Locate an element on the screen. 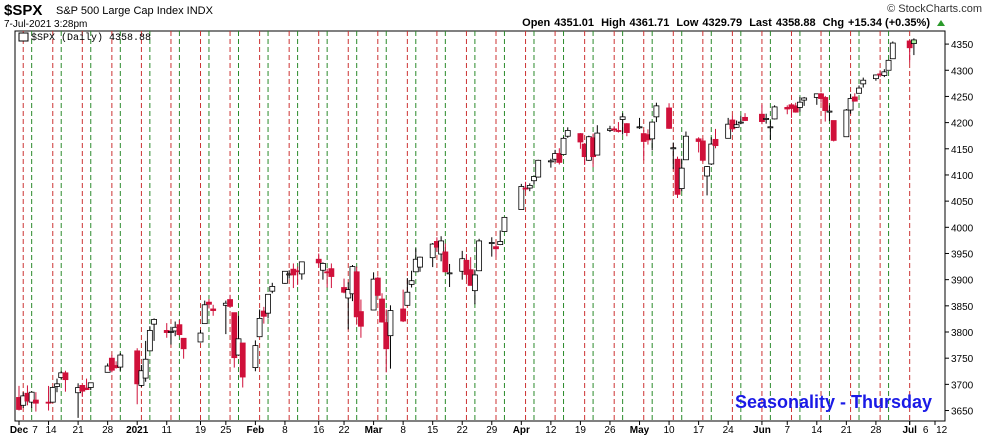  x-tick-label: 28 is located at coordinates (876, 430).